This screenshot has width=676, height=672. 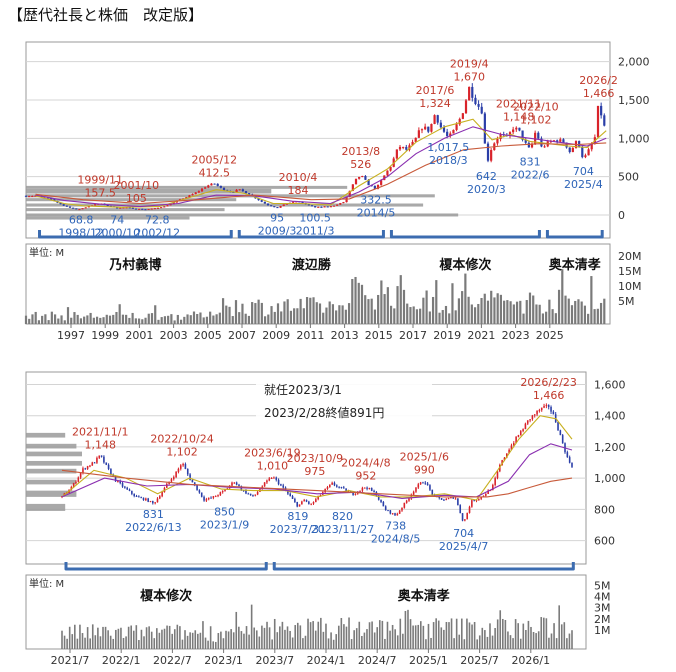 I want to click on volume-unit-label: 単位: M, so click(x=46, y=252).